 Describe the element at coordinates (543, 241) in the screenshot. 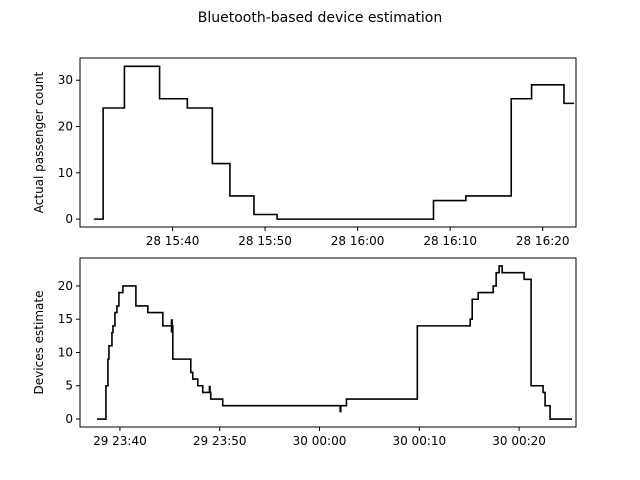

I see `x-tick-label: 28 16:20` at that location.